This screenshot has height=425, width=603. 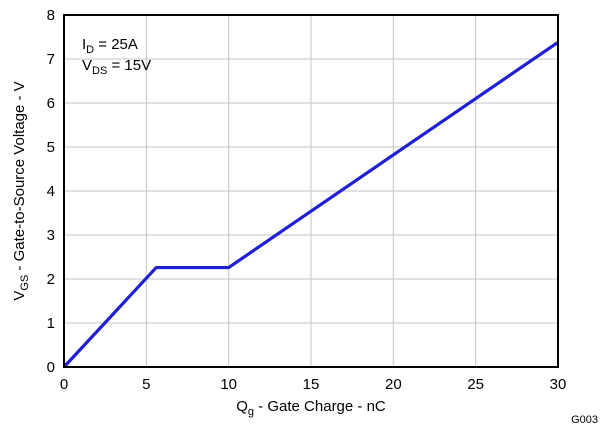 What do you see at coordinates (146, 384) in the screenshot?
I see `x-tick-label-5: 5` at bounding box center [146, 384].